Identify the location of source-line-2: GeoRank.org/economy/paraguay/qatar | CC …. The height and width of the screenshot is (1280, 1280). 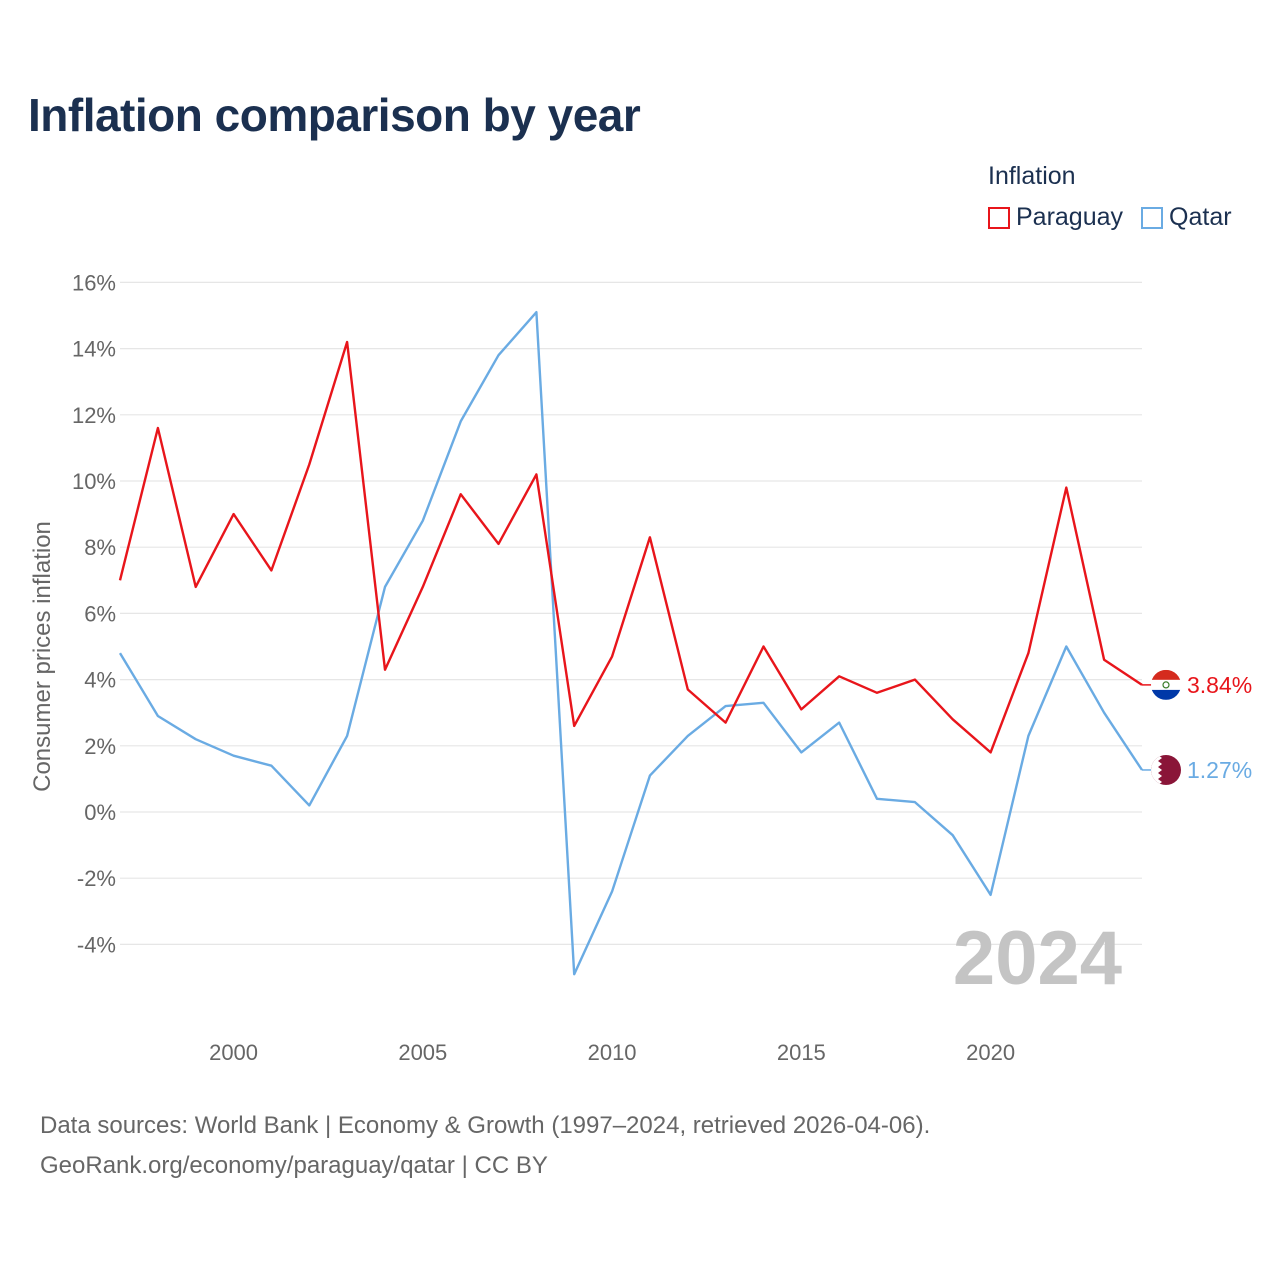
(294, 1165).